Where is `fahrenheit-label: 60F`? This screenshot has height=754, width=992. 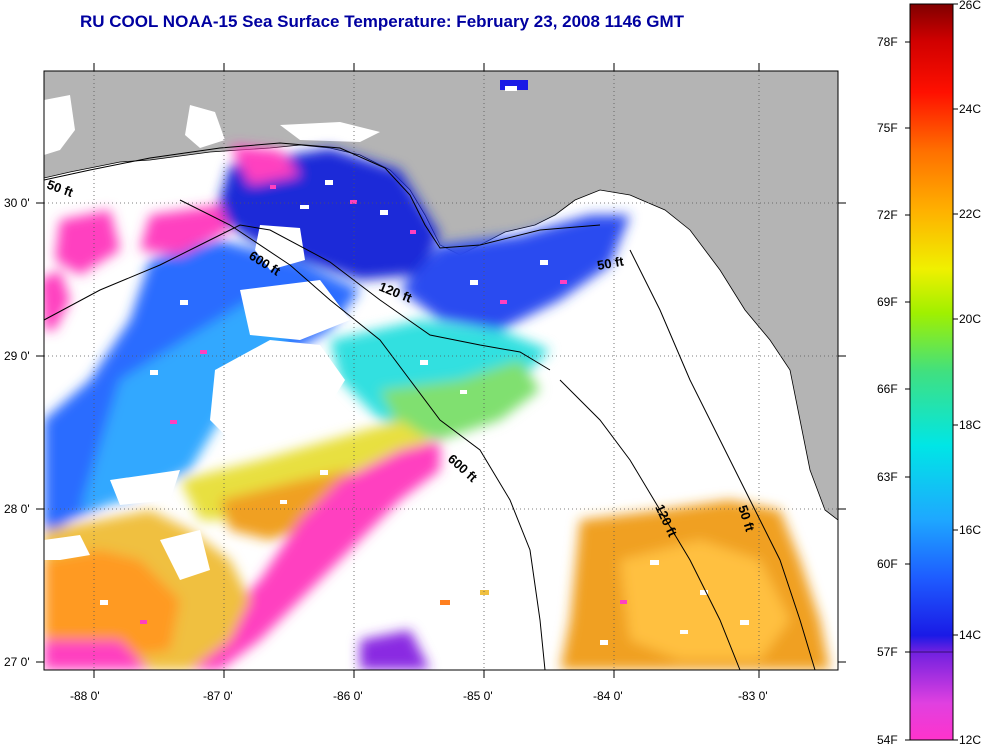
fahrenheit-label: 60F is located at coordinates (887, 564).